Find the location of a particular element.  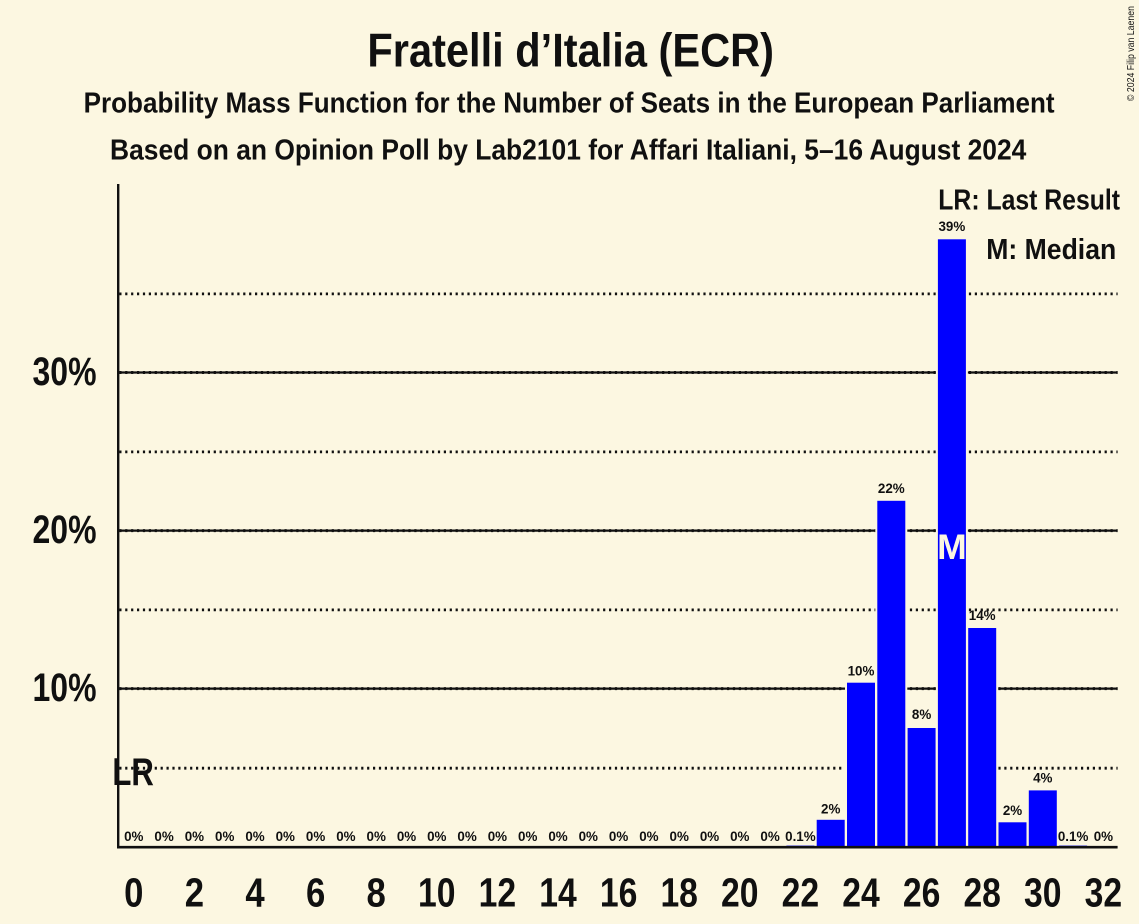

svg-text: M is located at coordinates (952, 547).